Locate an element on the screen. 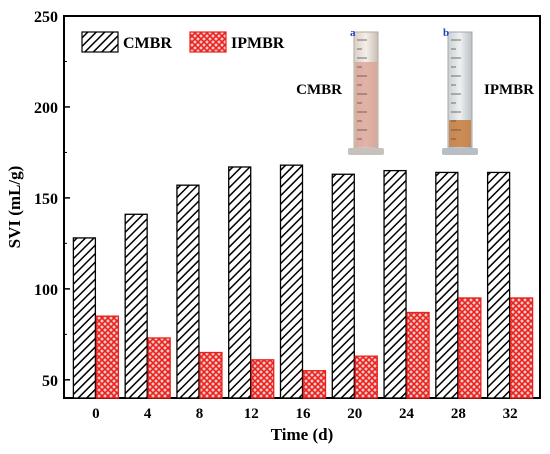 The width and height of the screenshot is (550, 454). y-tick-label: 200 is located at coordinates (46, 108).